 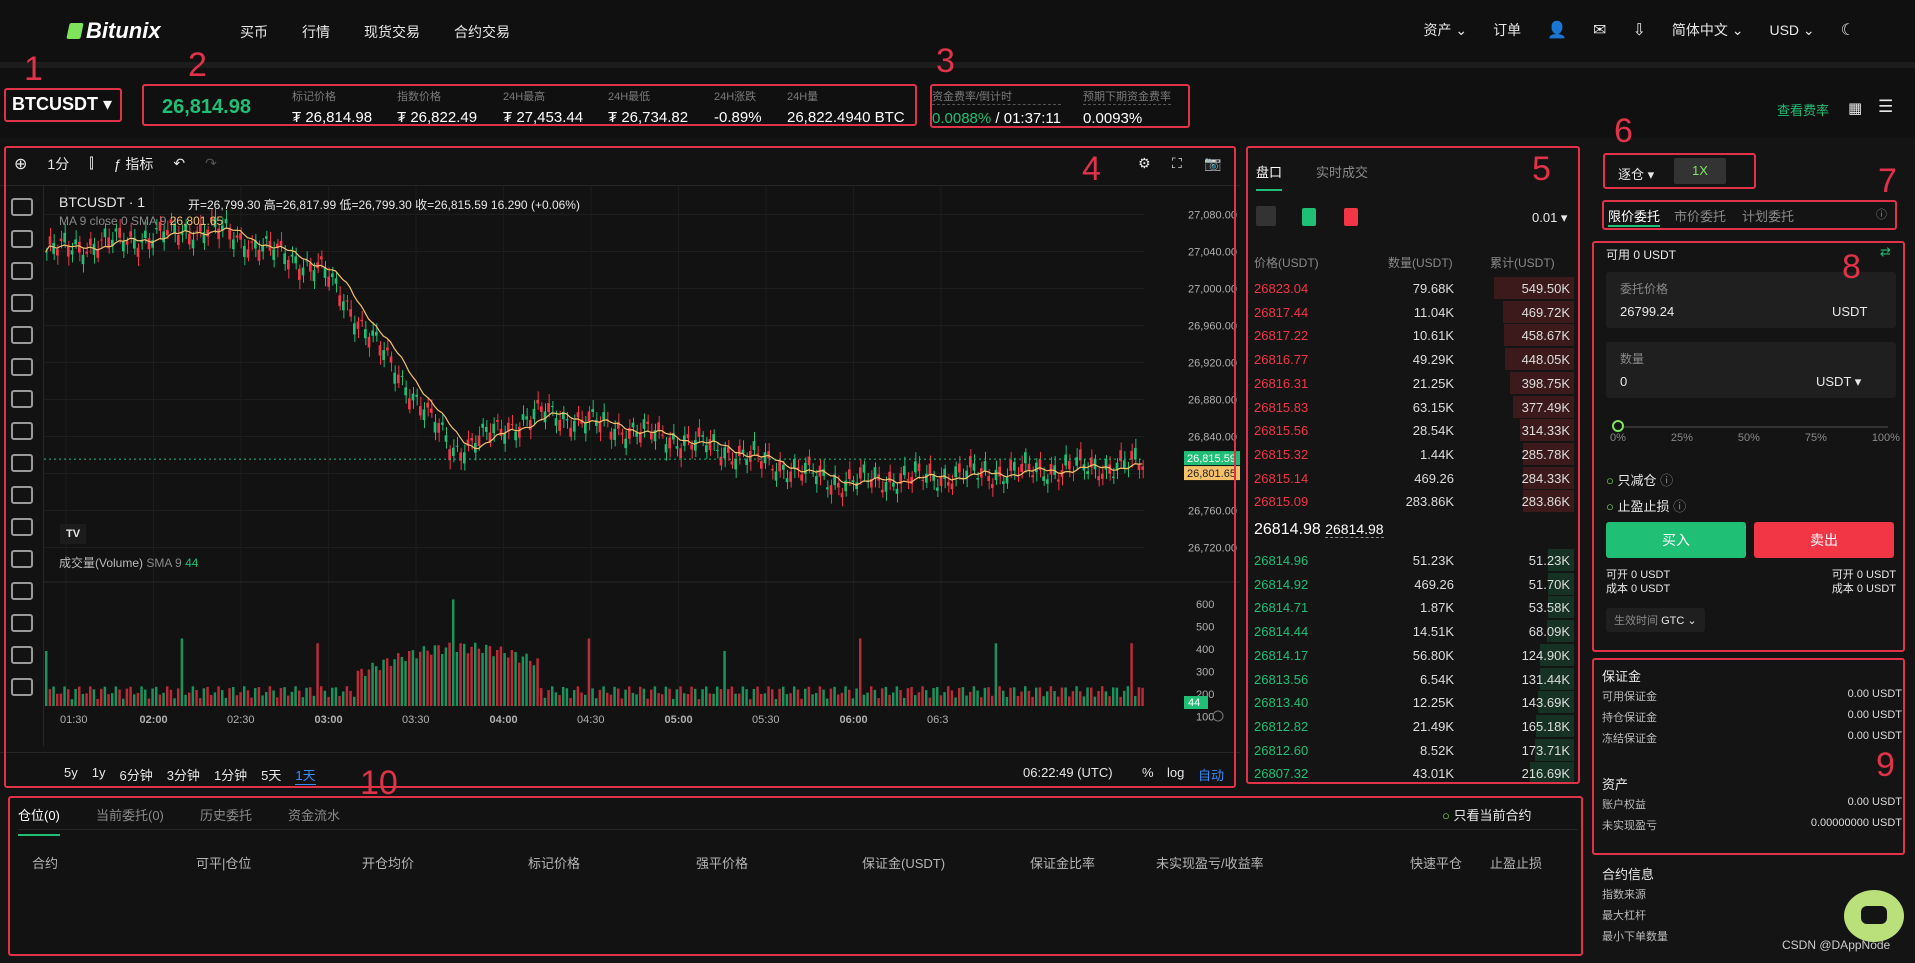 I want to click on range-1m: 1分钟, so click(x=230, y=775).